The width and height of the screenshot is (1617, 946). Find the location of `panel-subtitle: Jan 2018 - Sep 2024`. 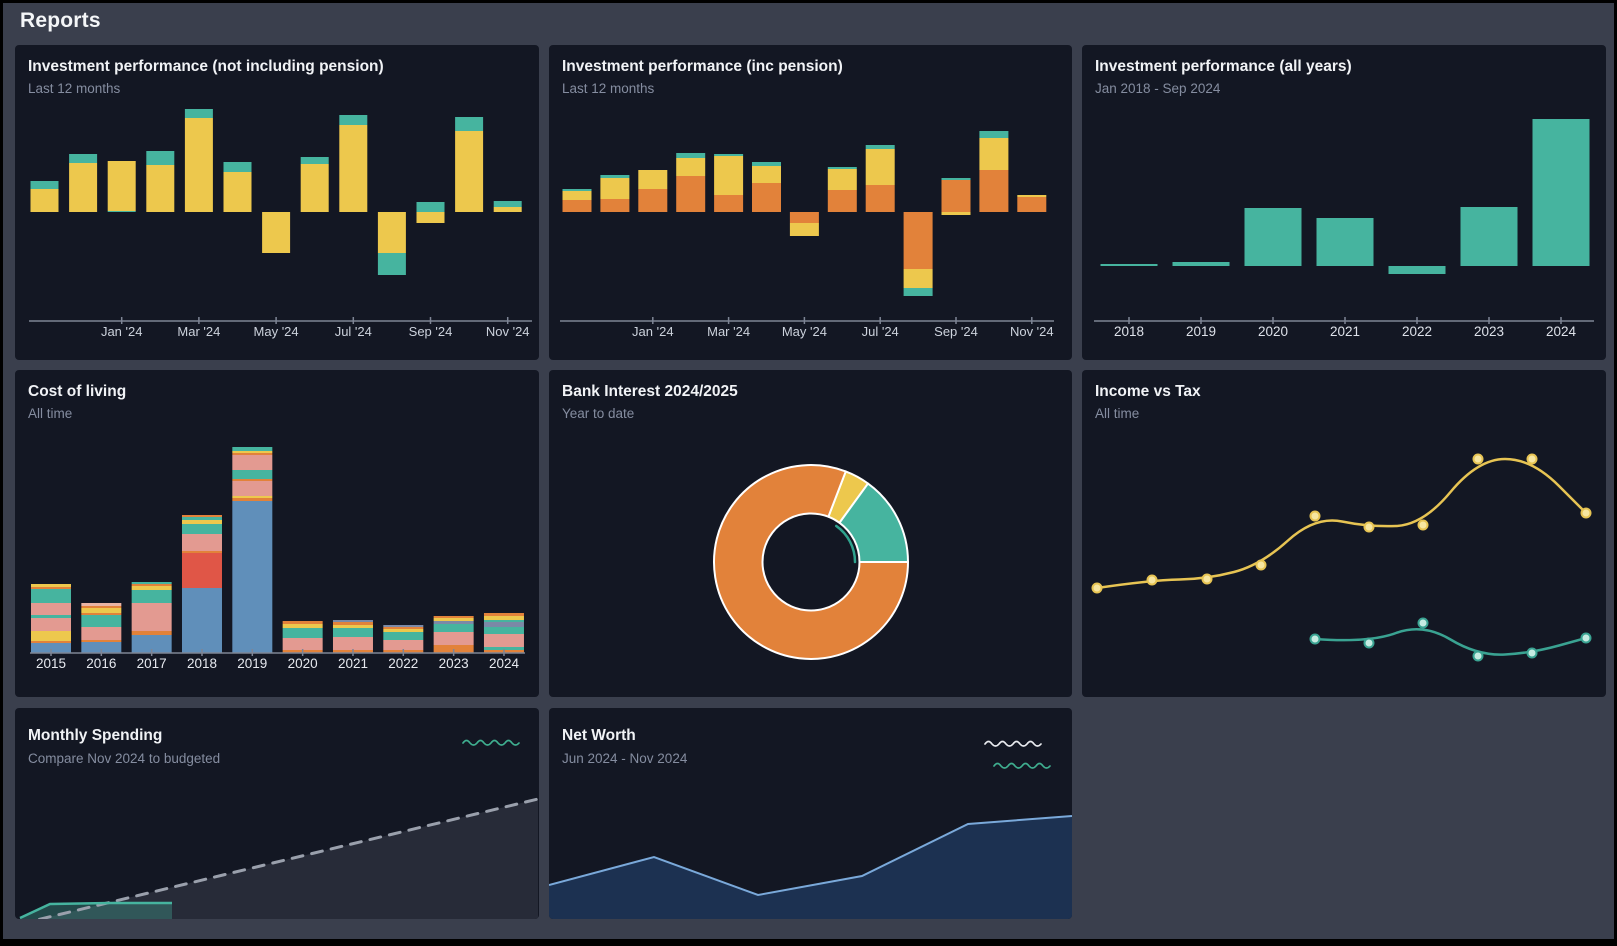

panel-subtitle: Jan 2018 - Sep 2024 is located at coordinates (1158, 88).